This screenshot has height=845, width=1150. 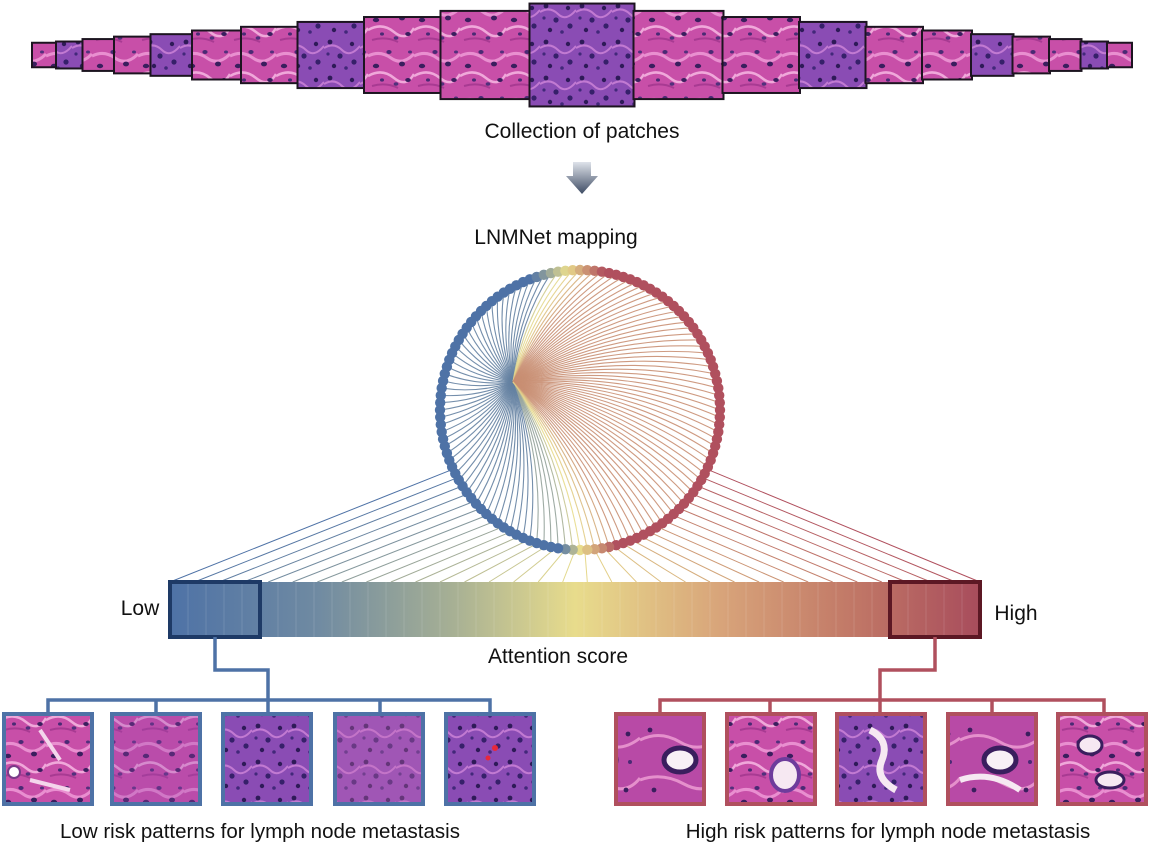 I want to click on low-risk-patches, so click(x=269, y=759).